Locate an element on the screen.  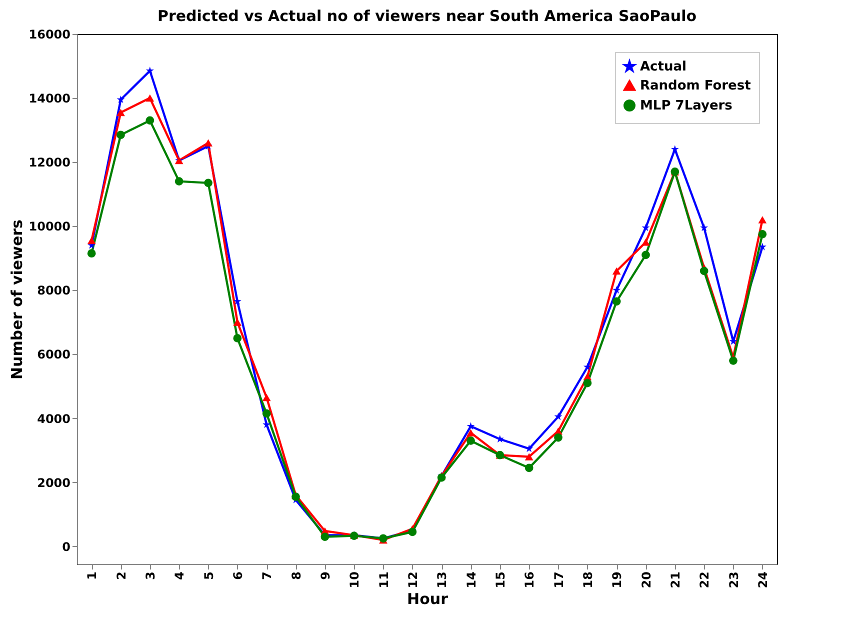
x-tick-label: 3 is located at coordinates (150, 576).